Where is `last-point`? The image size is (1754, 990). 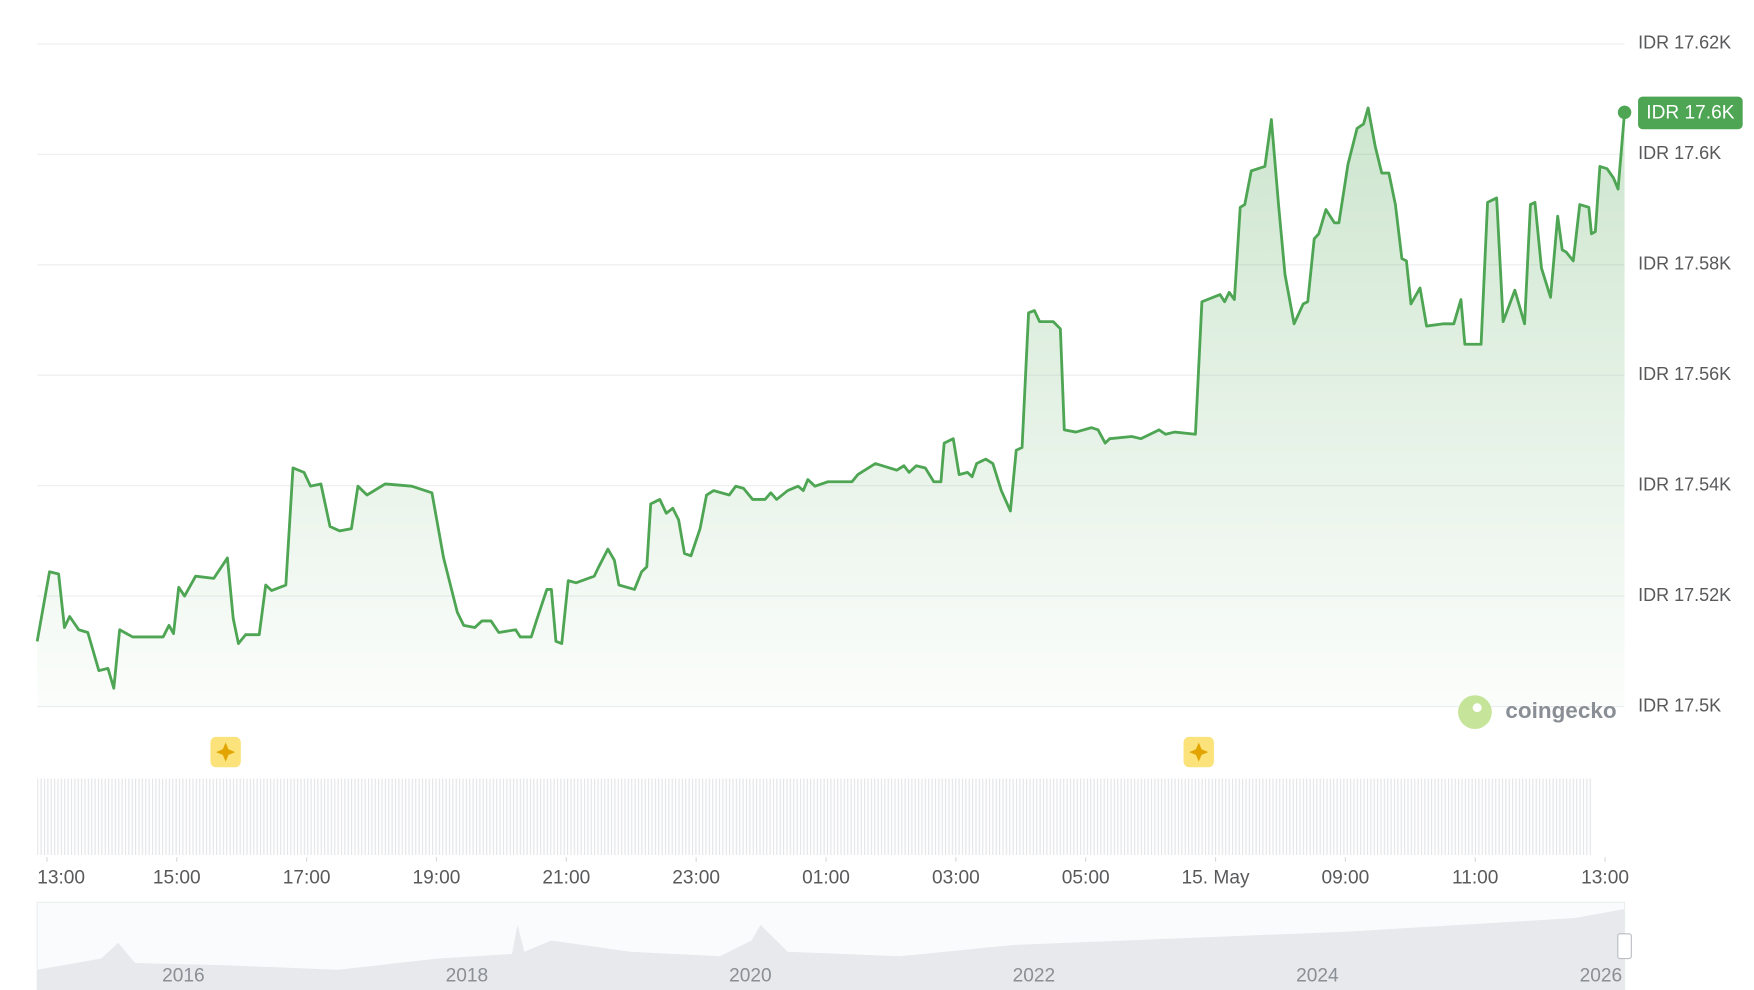 last-point is located at coordinates (1624, 112).